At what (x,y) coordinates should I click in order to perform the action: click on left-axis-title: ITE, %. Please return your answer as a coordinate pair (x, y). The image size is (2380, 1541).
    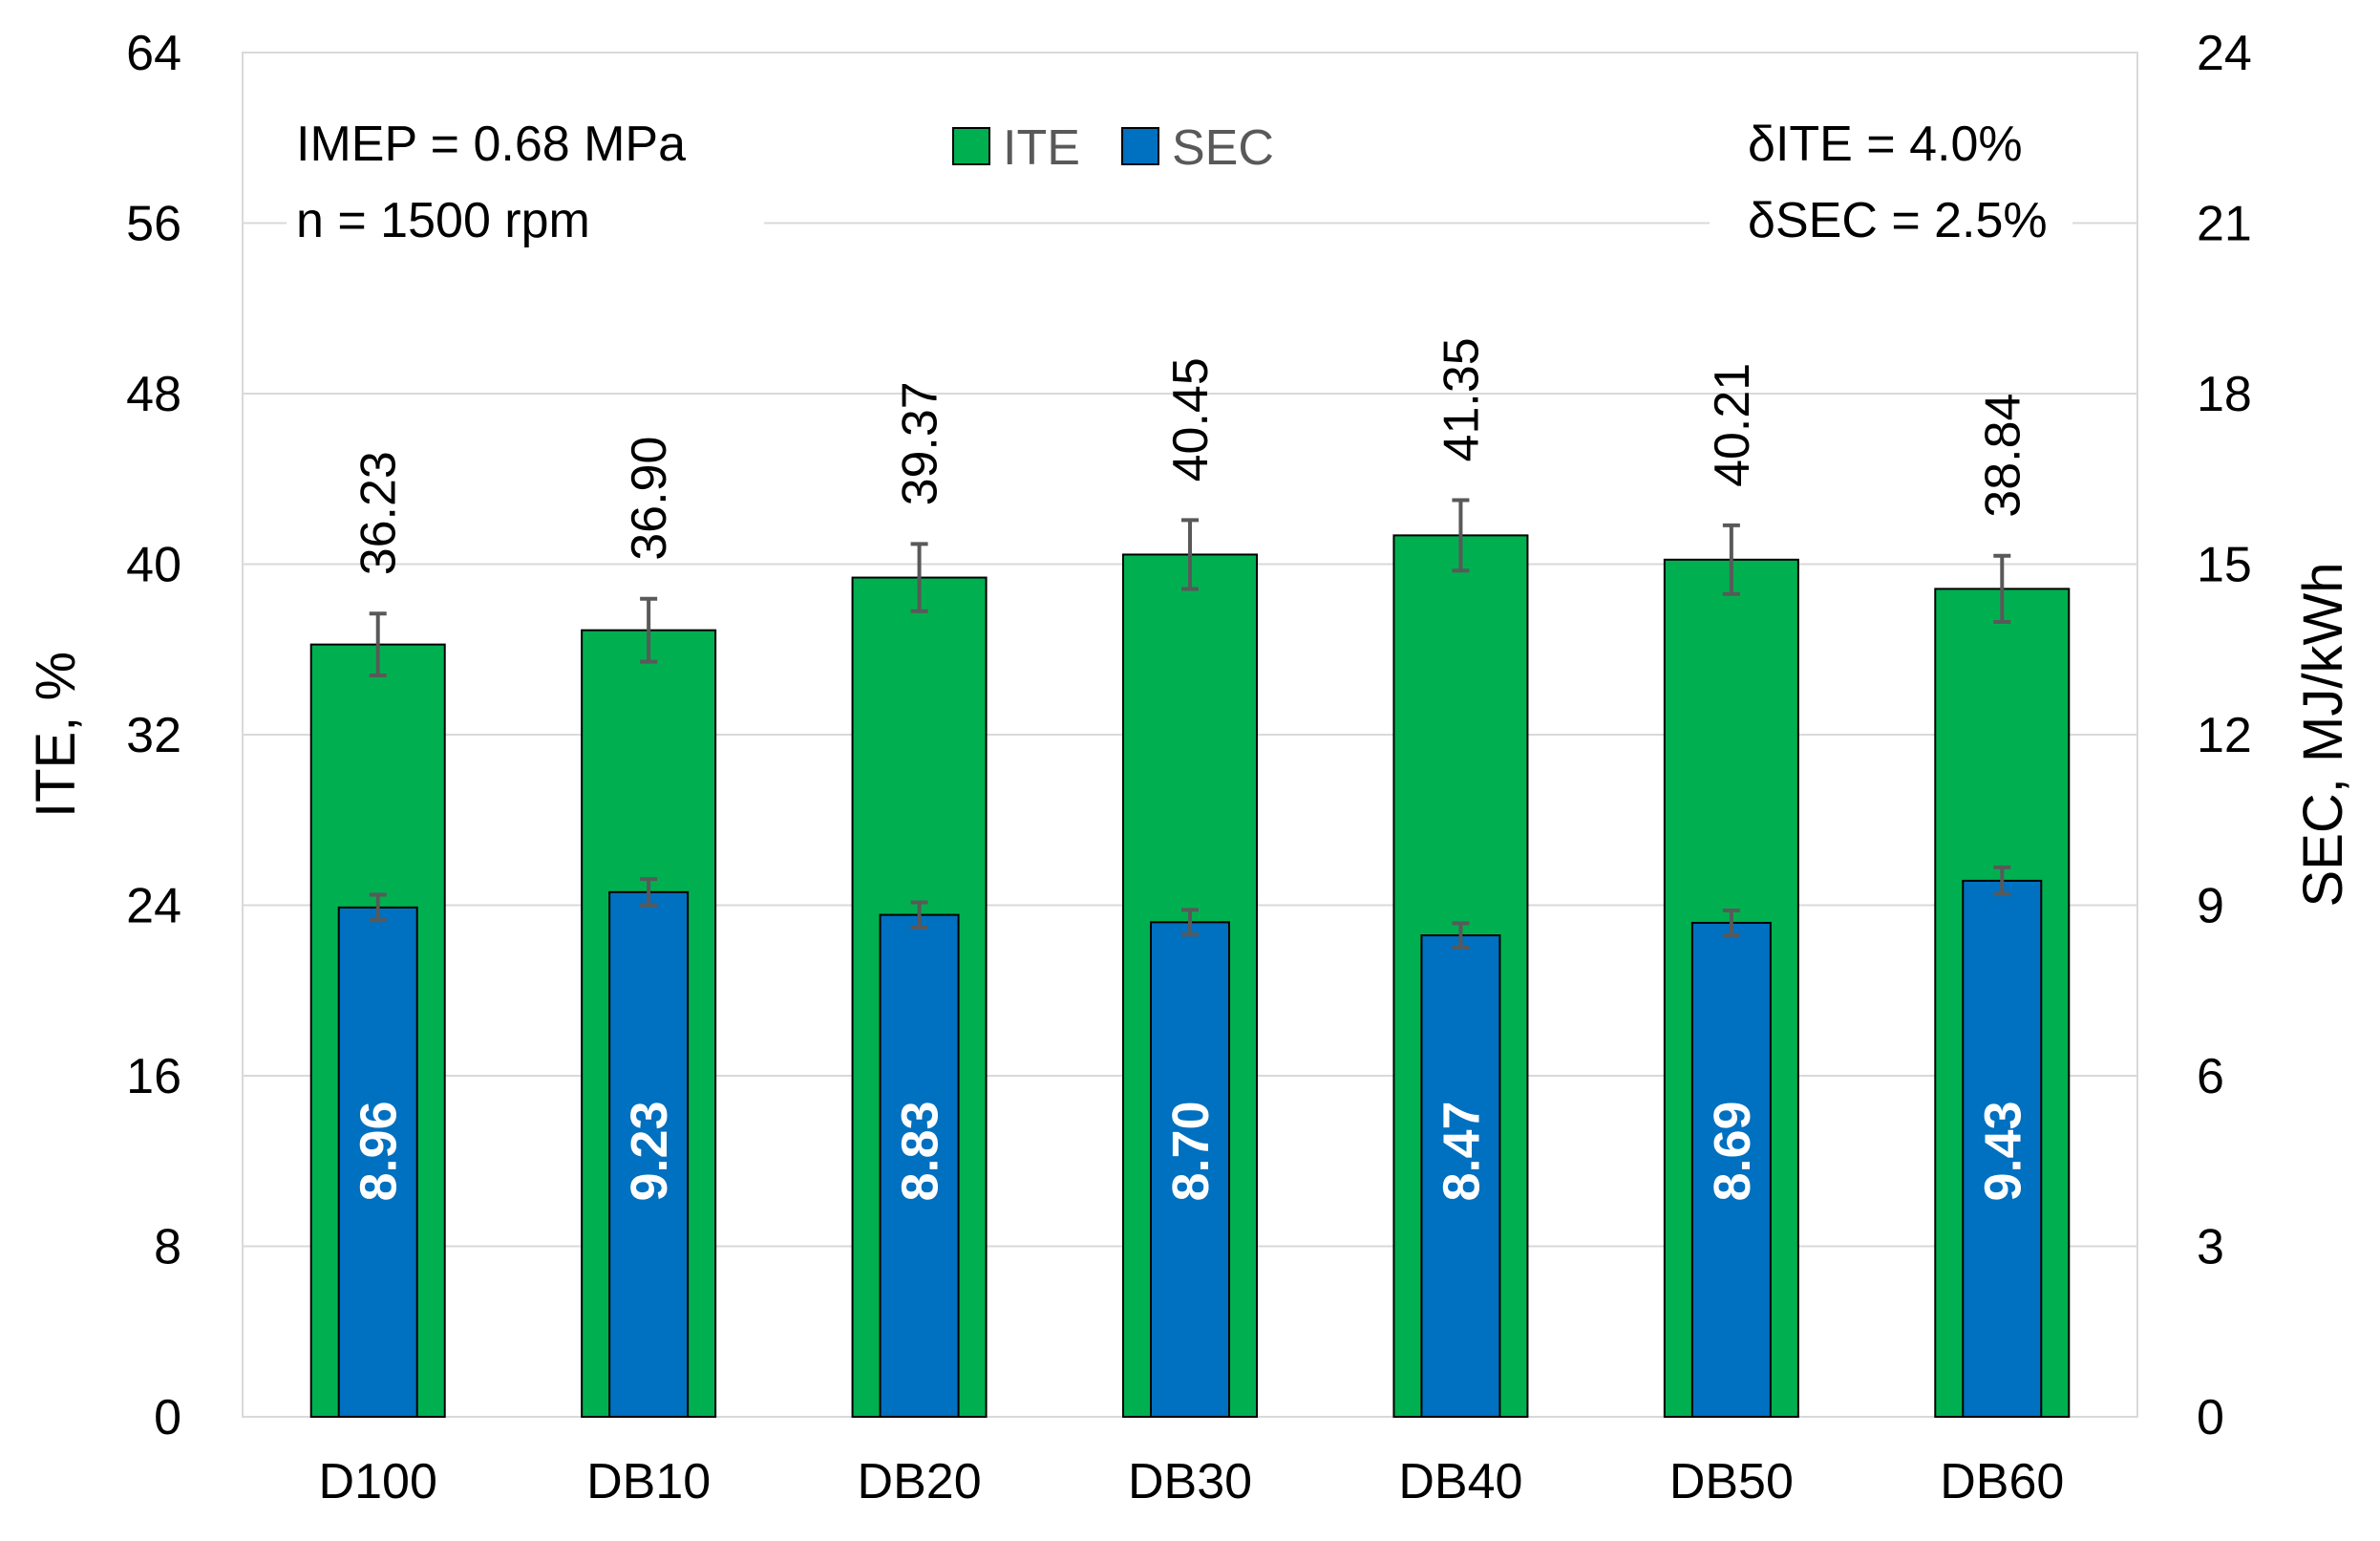
    Looking at the image, I should click on (56, 735).